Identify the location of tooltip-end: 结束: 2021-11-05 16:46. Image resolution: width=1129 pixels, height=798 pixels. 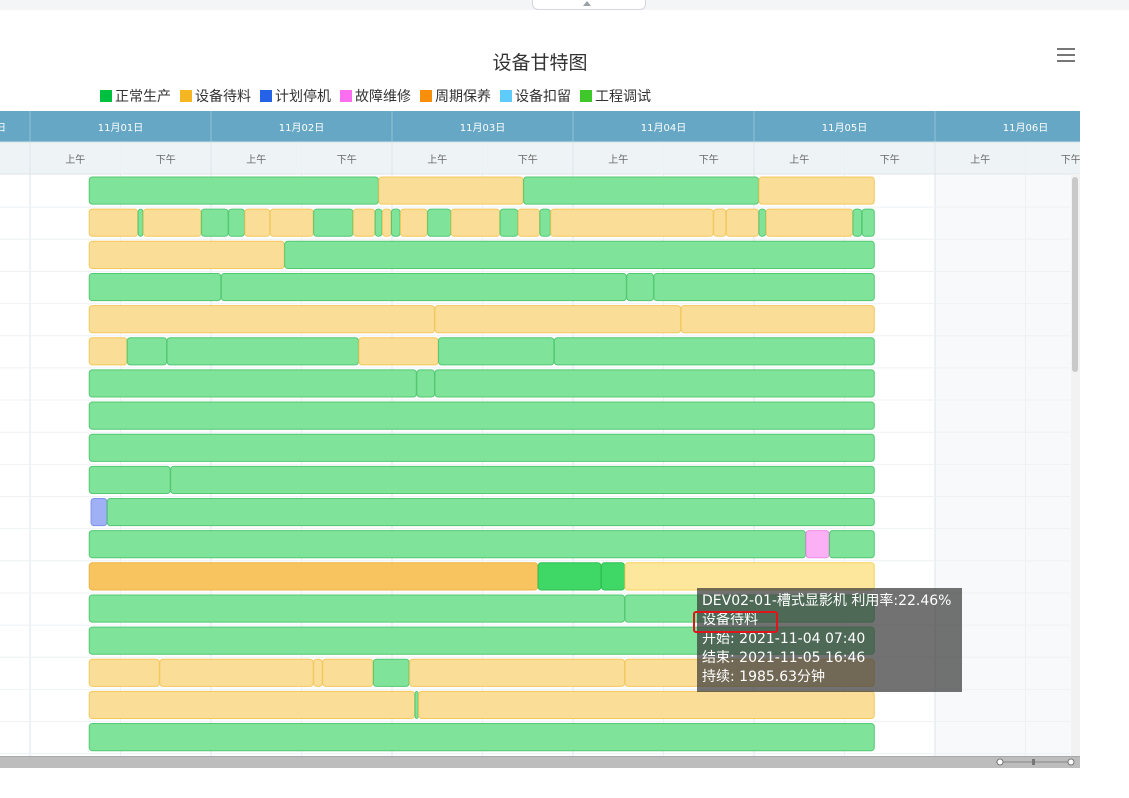
(784, 658).